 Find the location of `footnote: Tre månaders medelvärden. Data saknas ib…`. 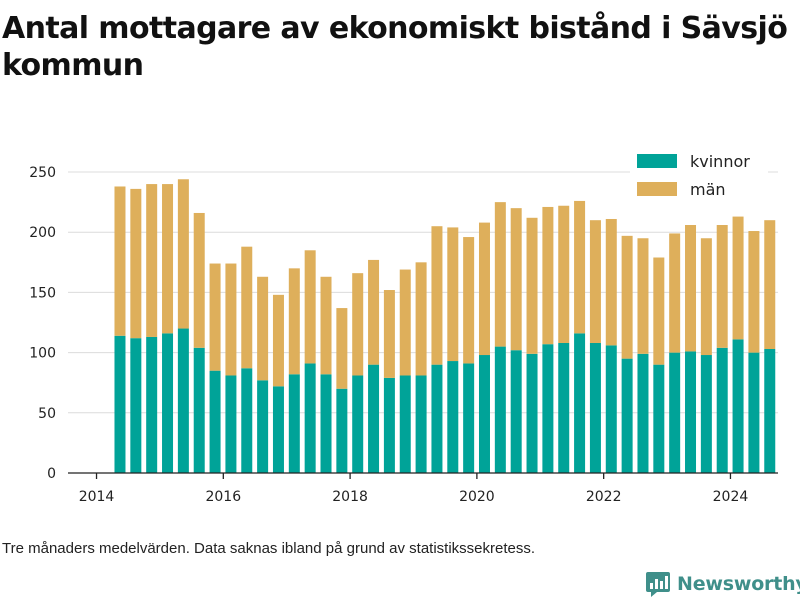

footnote: Tre månaders medelvärden. Data saknas ib… is located at coordinates (269, 548).